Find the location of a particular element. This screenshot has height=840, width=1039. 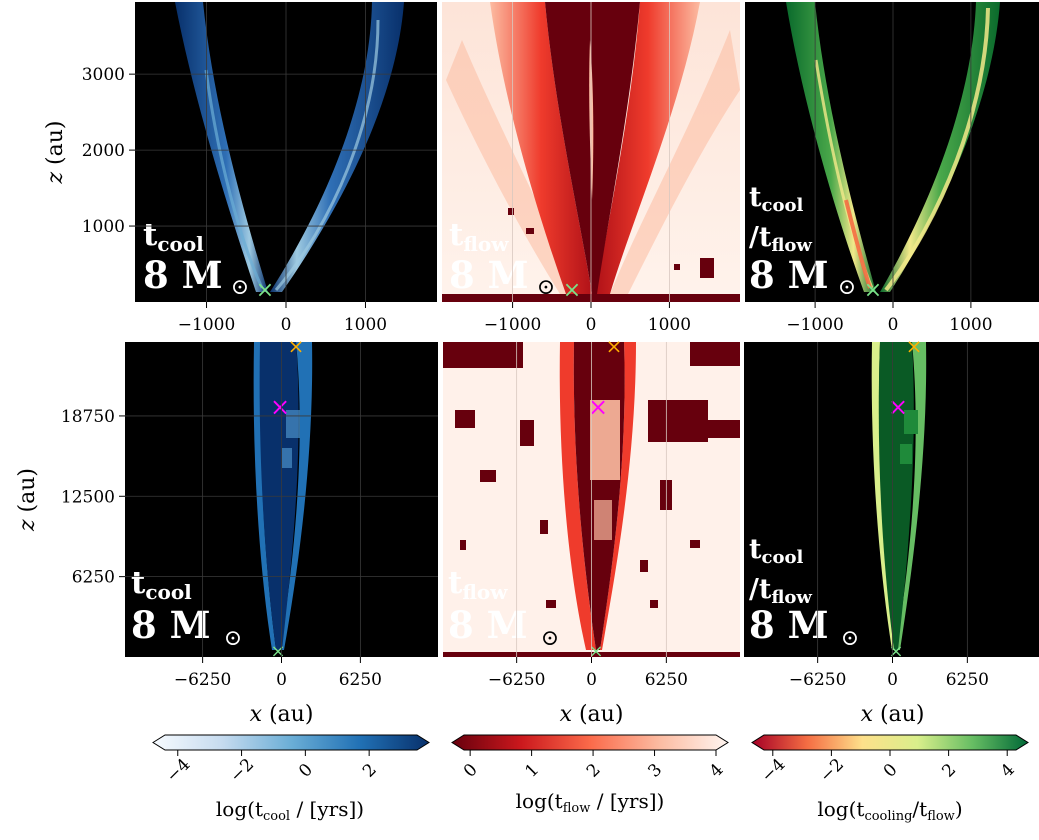

ratio-bottom-edge-left is located at coordinates (883, 496).